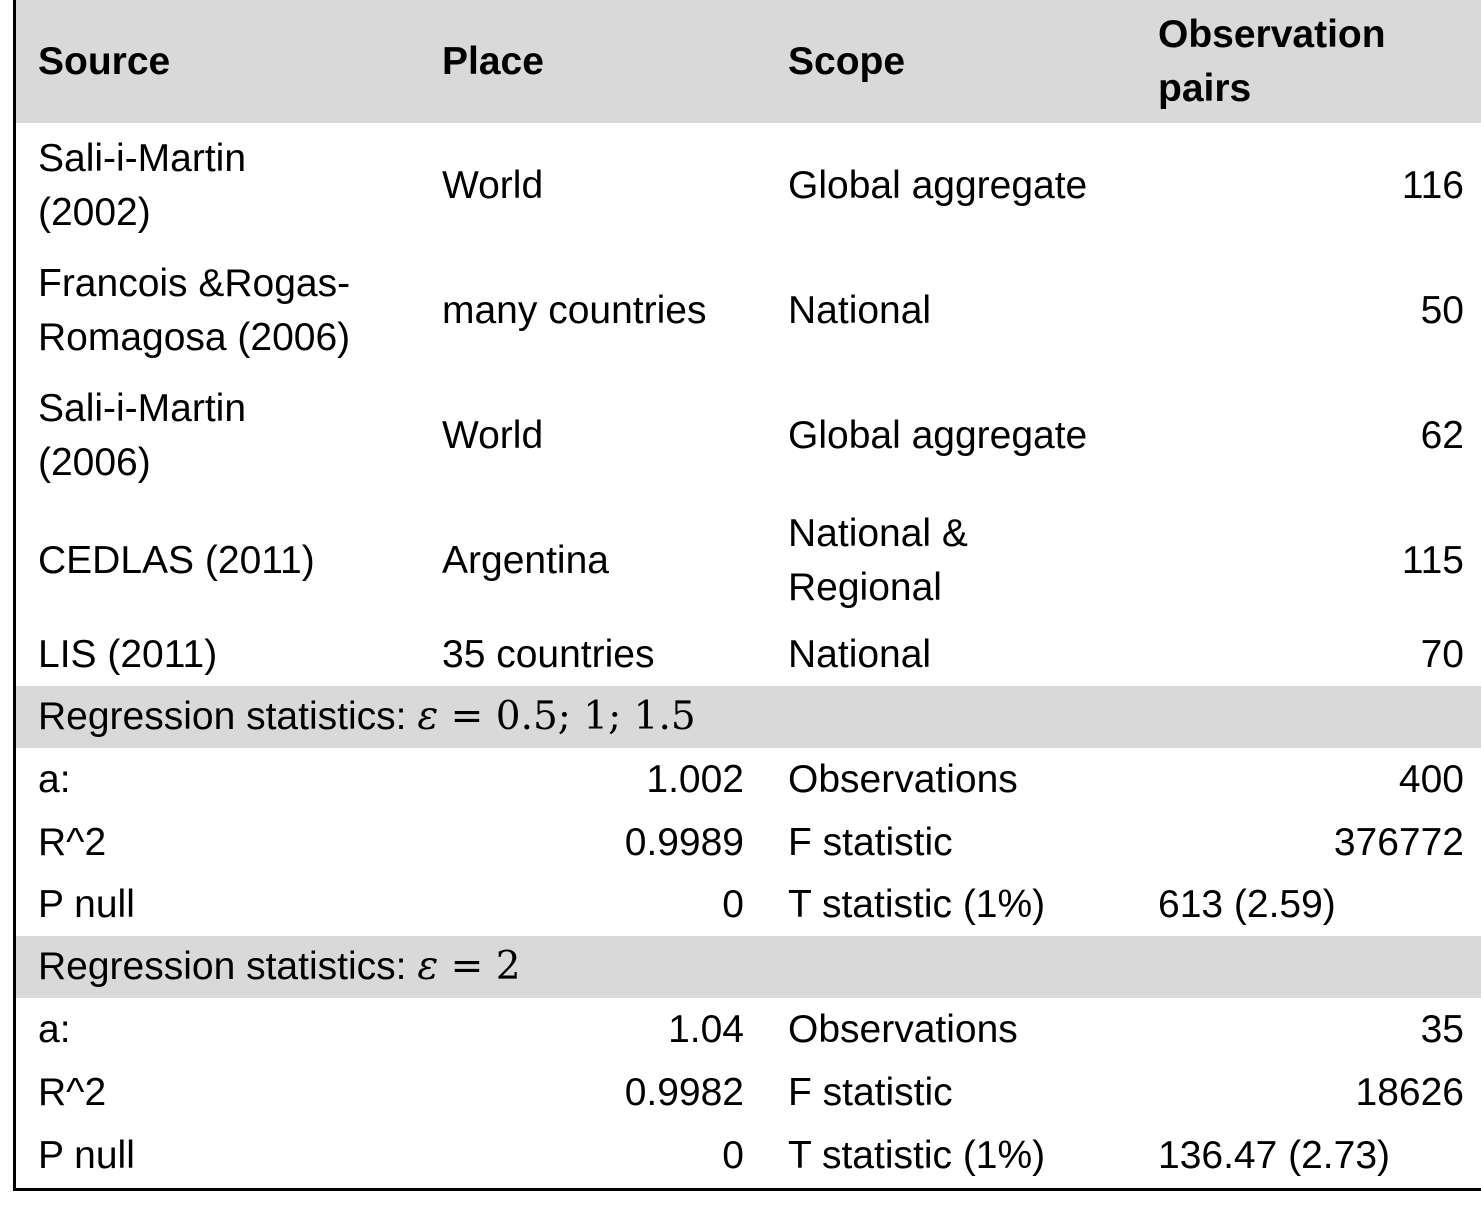 The image size is (1481, 1220). I want to click on source-cell: Francois &Rogas-Romagosa (2006), so click(194, 310).